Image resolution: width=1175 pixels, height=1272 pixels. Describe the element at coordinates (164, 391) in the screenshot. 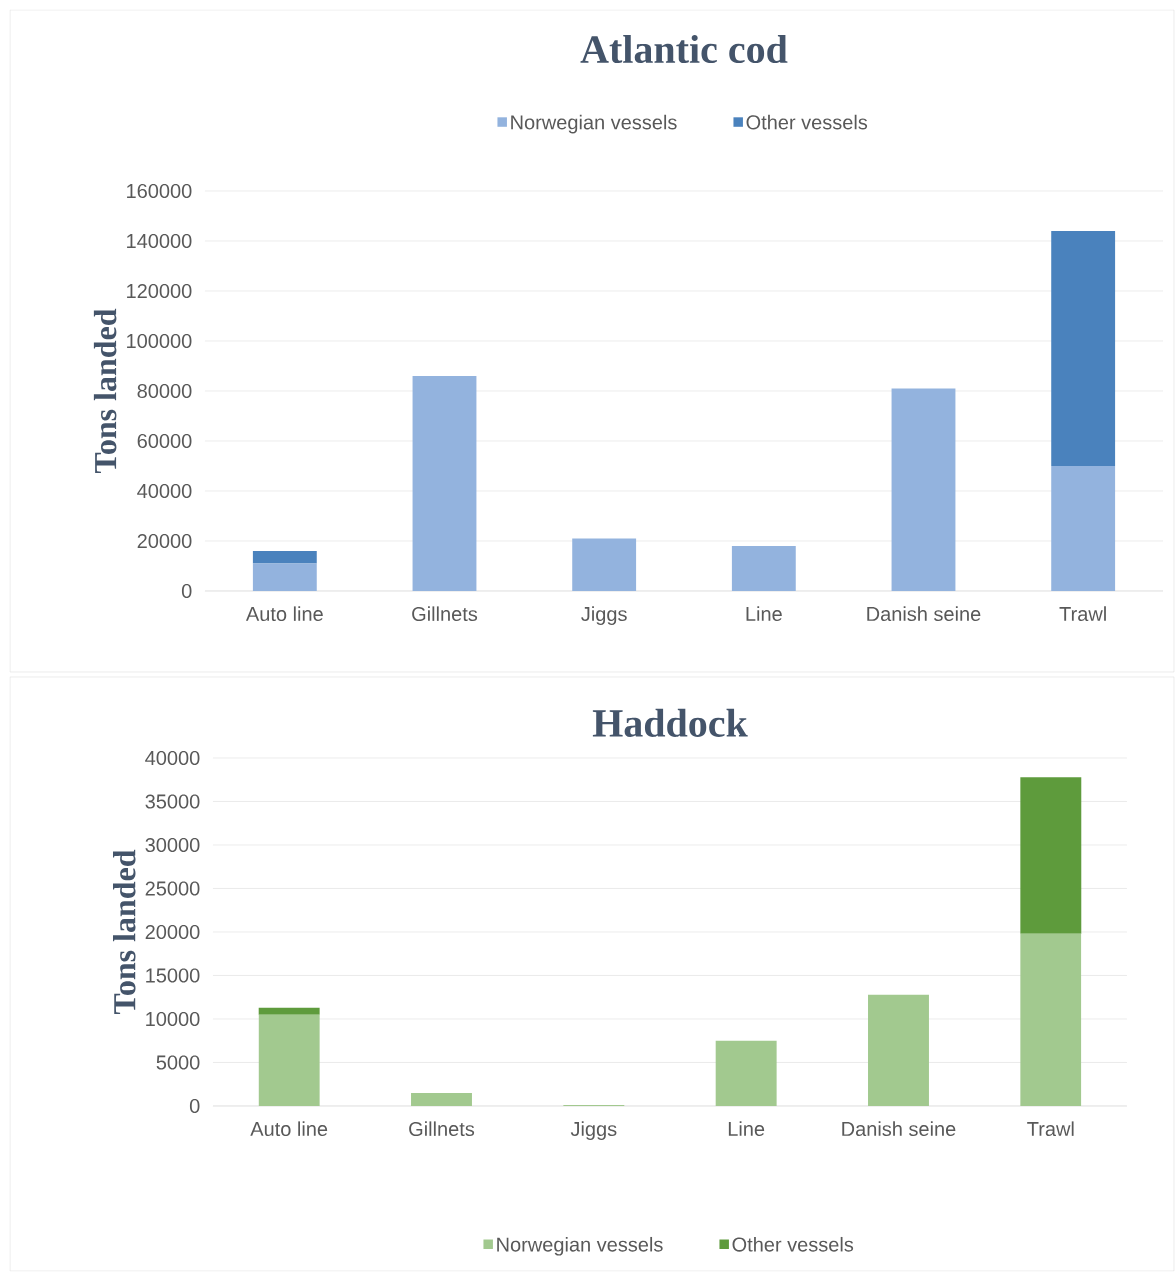

I see `y-tick-label: 80000` at that location.